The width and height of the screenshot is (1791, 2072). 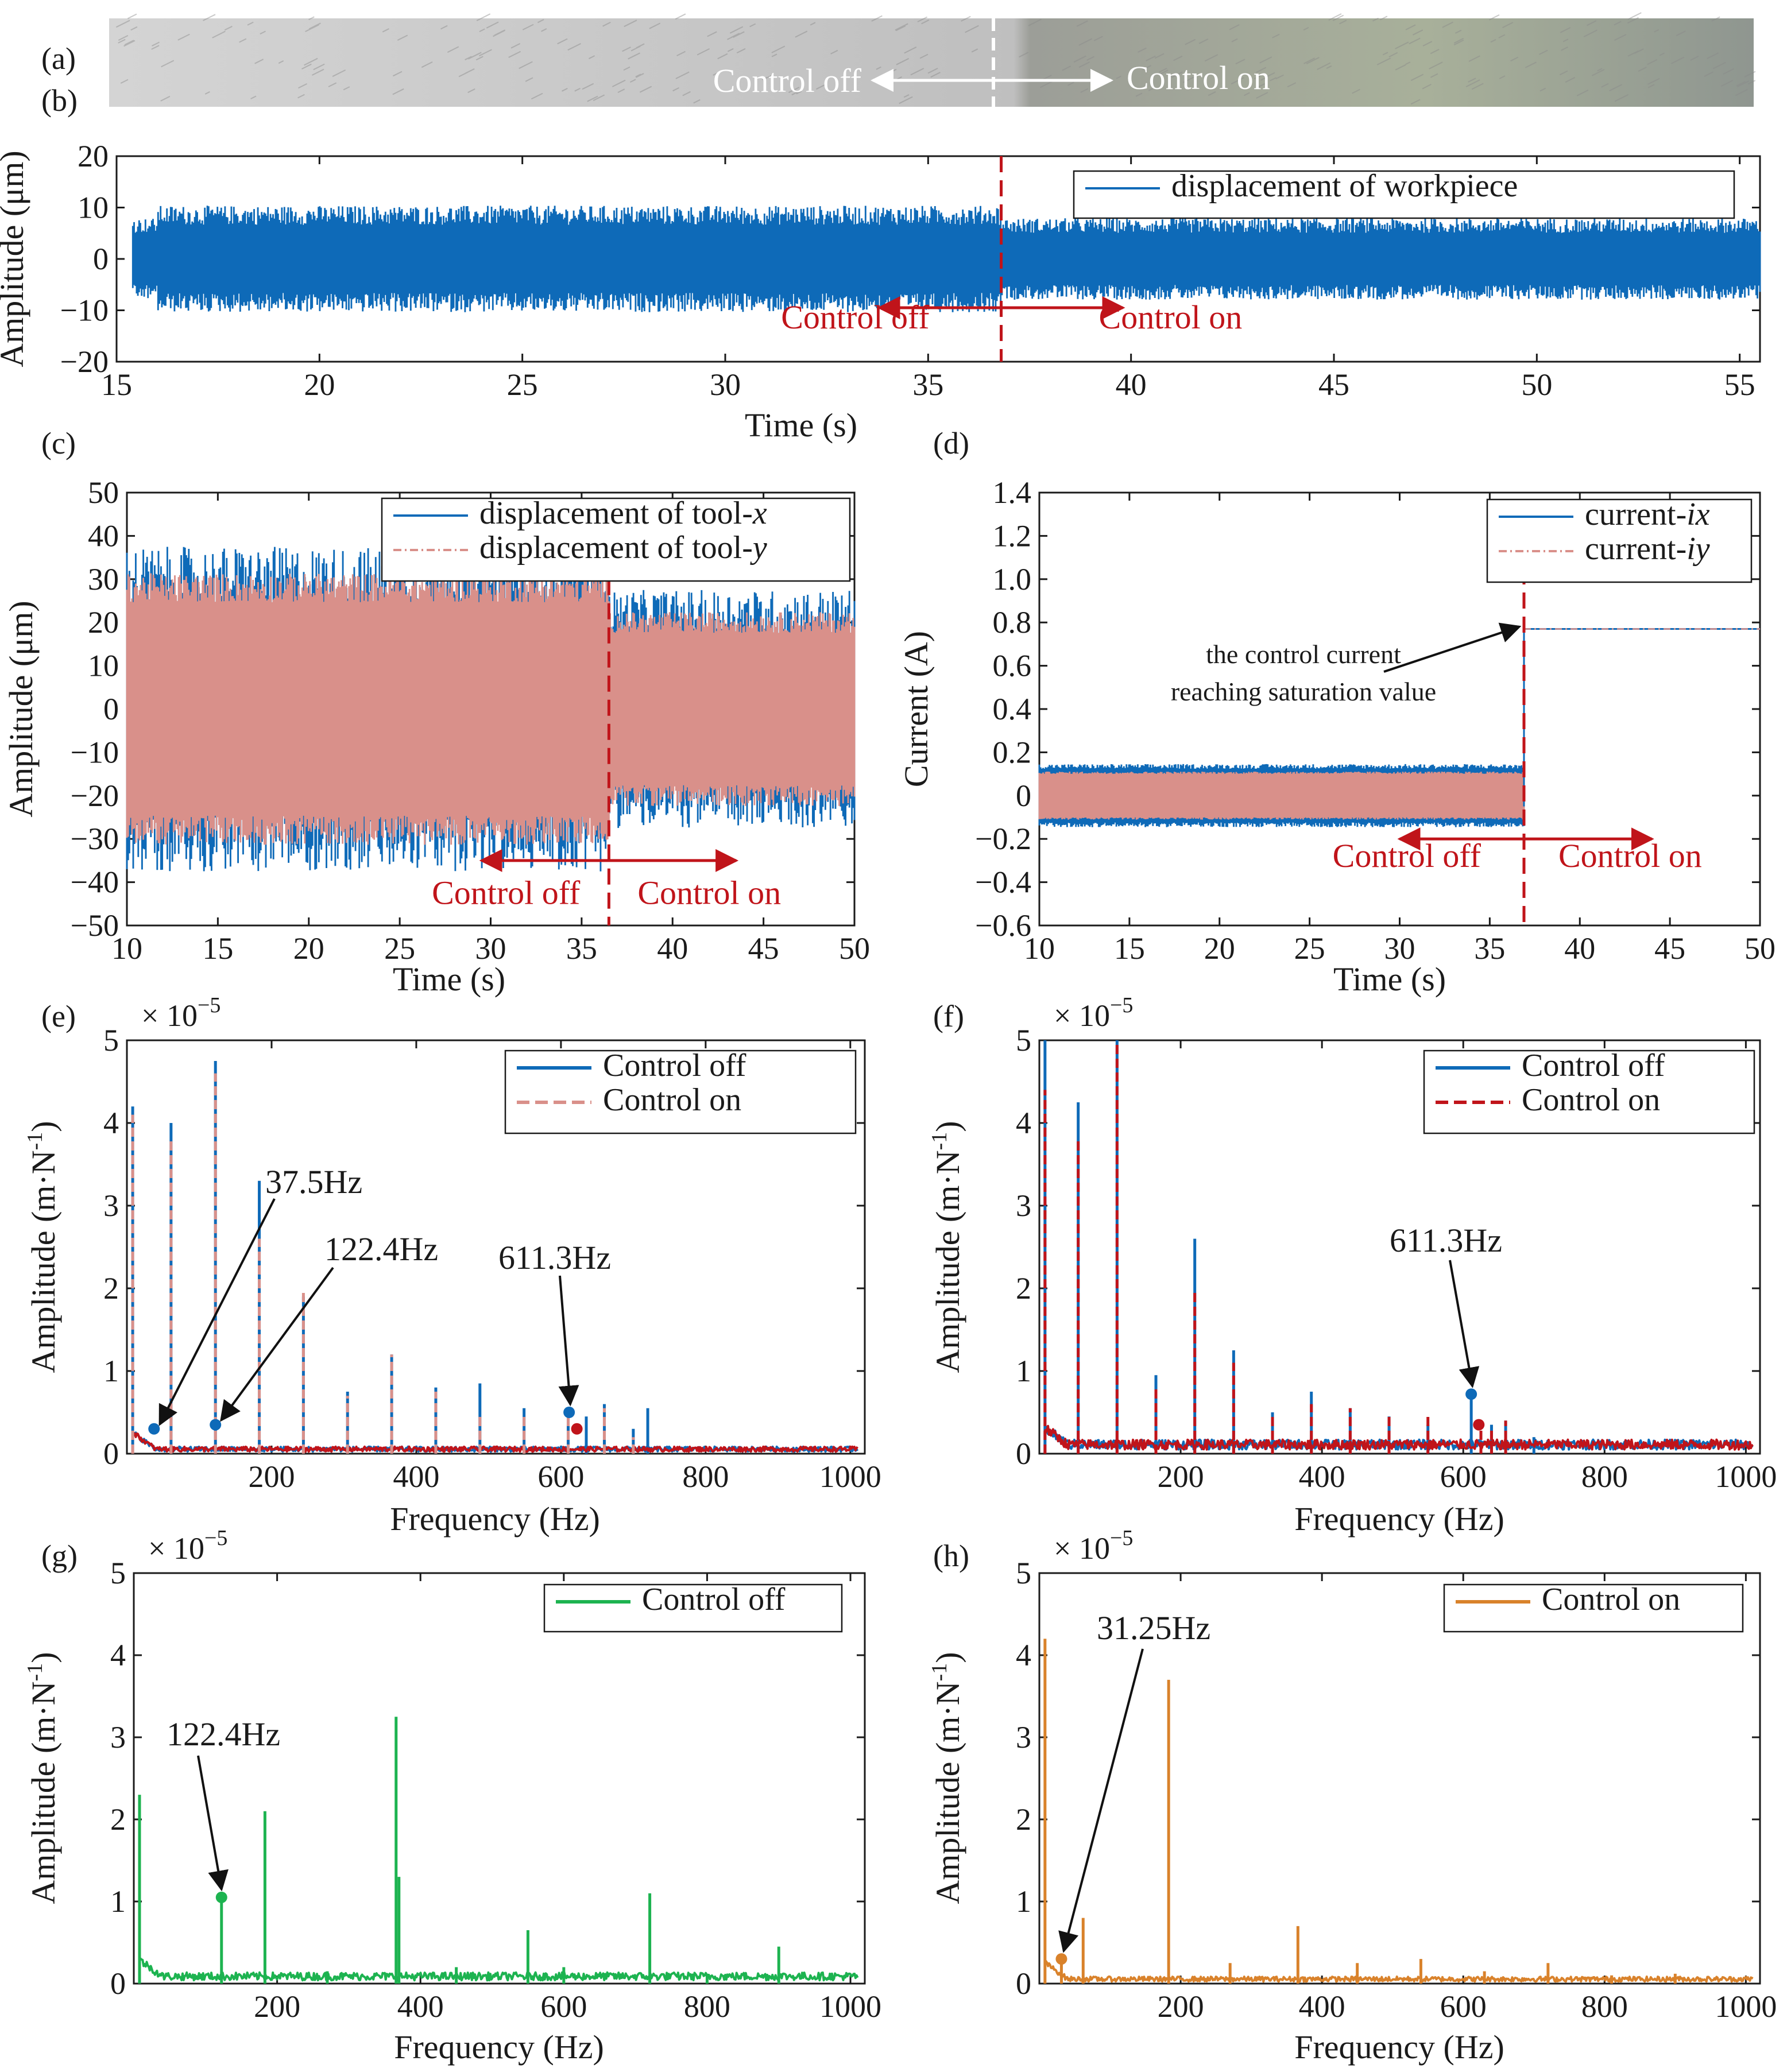 I want to click on y-tick-label: −50, so click(x=95, y=925).